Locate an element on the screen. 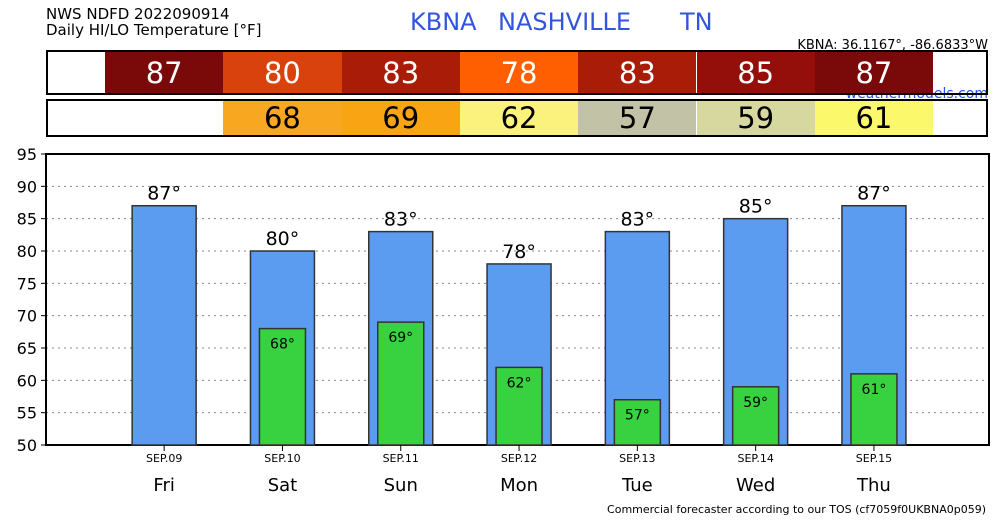 The image size is (1000, 520). lo-bar-label: 61° is located at coordinates (874, 390).